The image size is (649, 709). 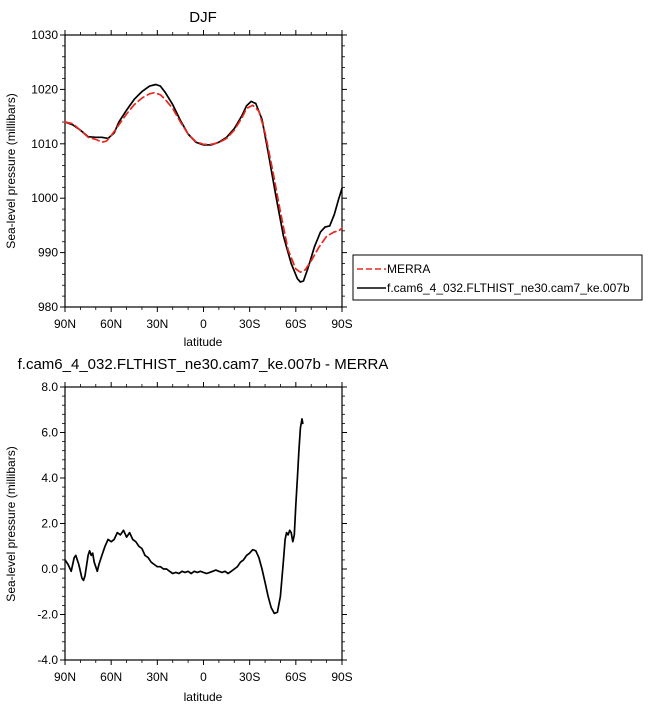 What do you see at coordinates (49, 524) in the screenshot?
I see `panel2-ytick-label: 2.0` at bounding box center [49, 524].